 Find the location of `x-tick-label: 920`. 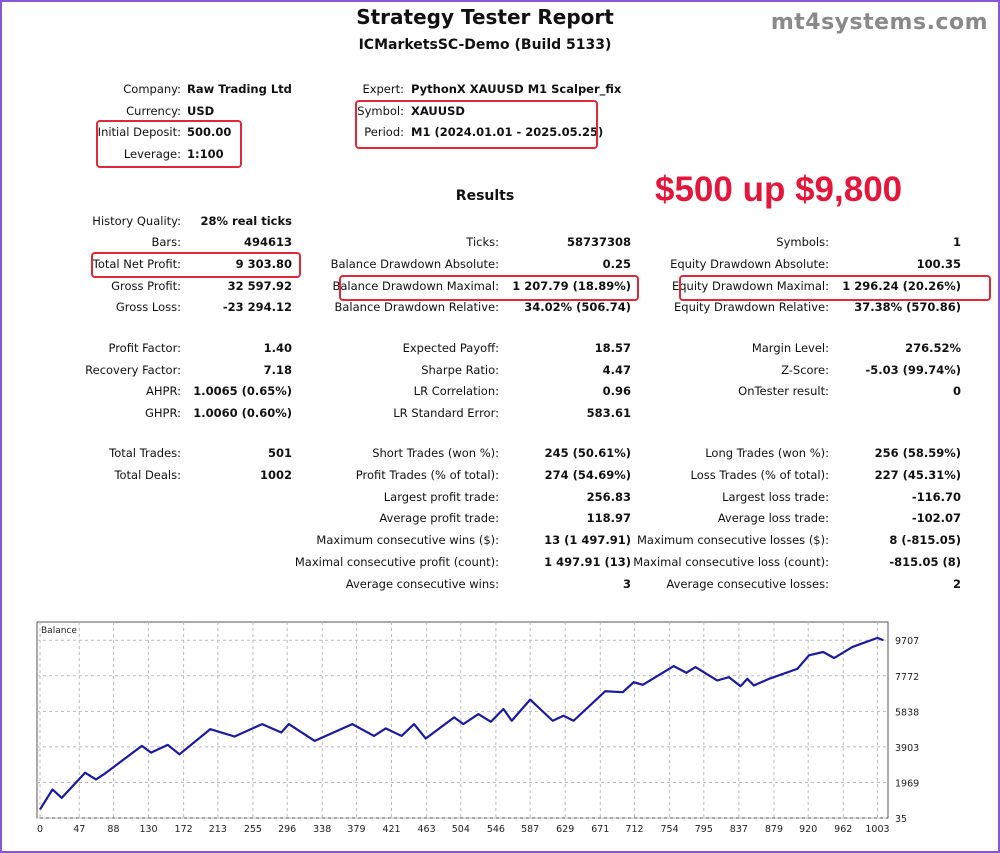

x-tick-label: 920 is located at coordinates (808, 829).